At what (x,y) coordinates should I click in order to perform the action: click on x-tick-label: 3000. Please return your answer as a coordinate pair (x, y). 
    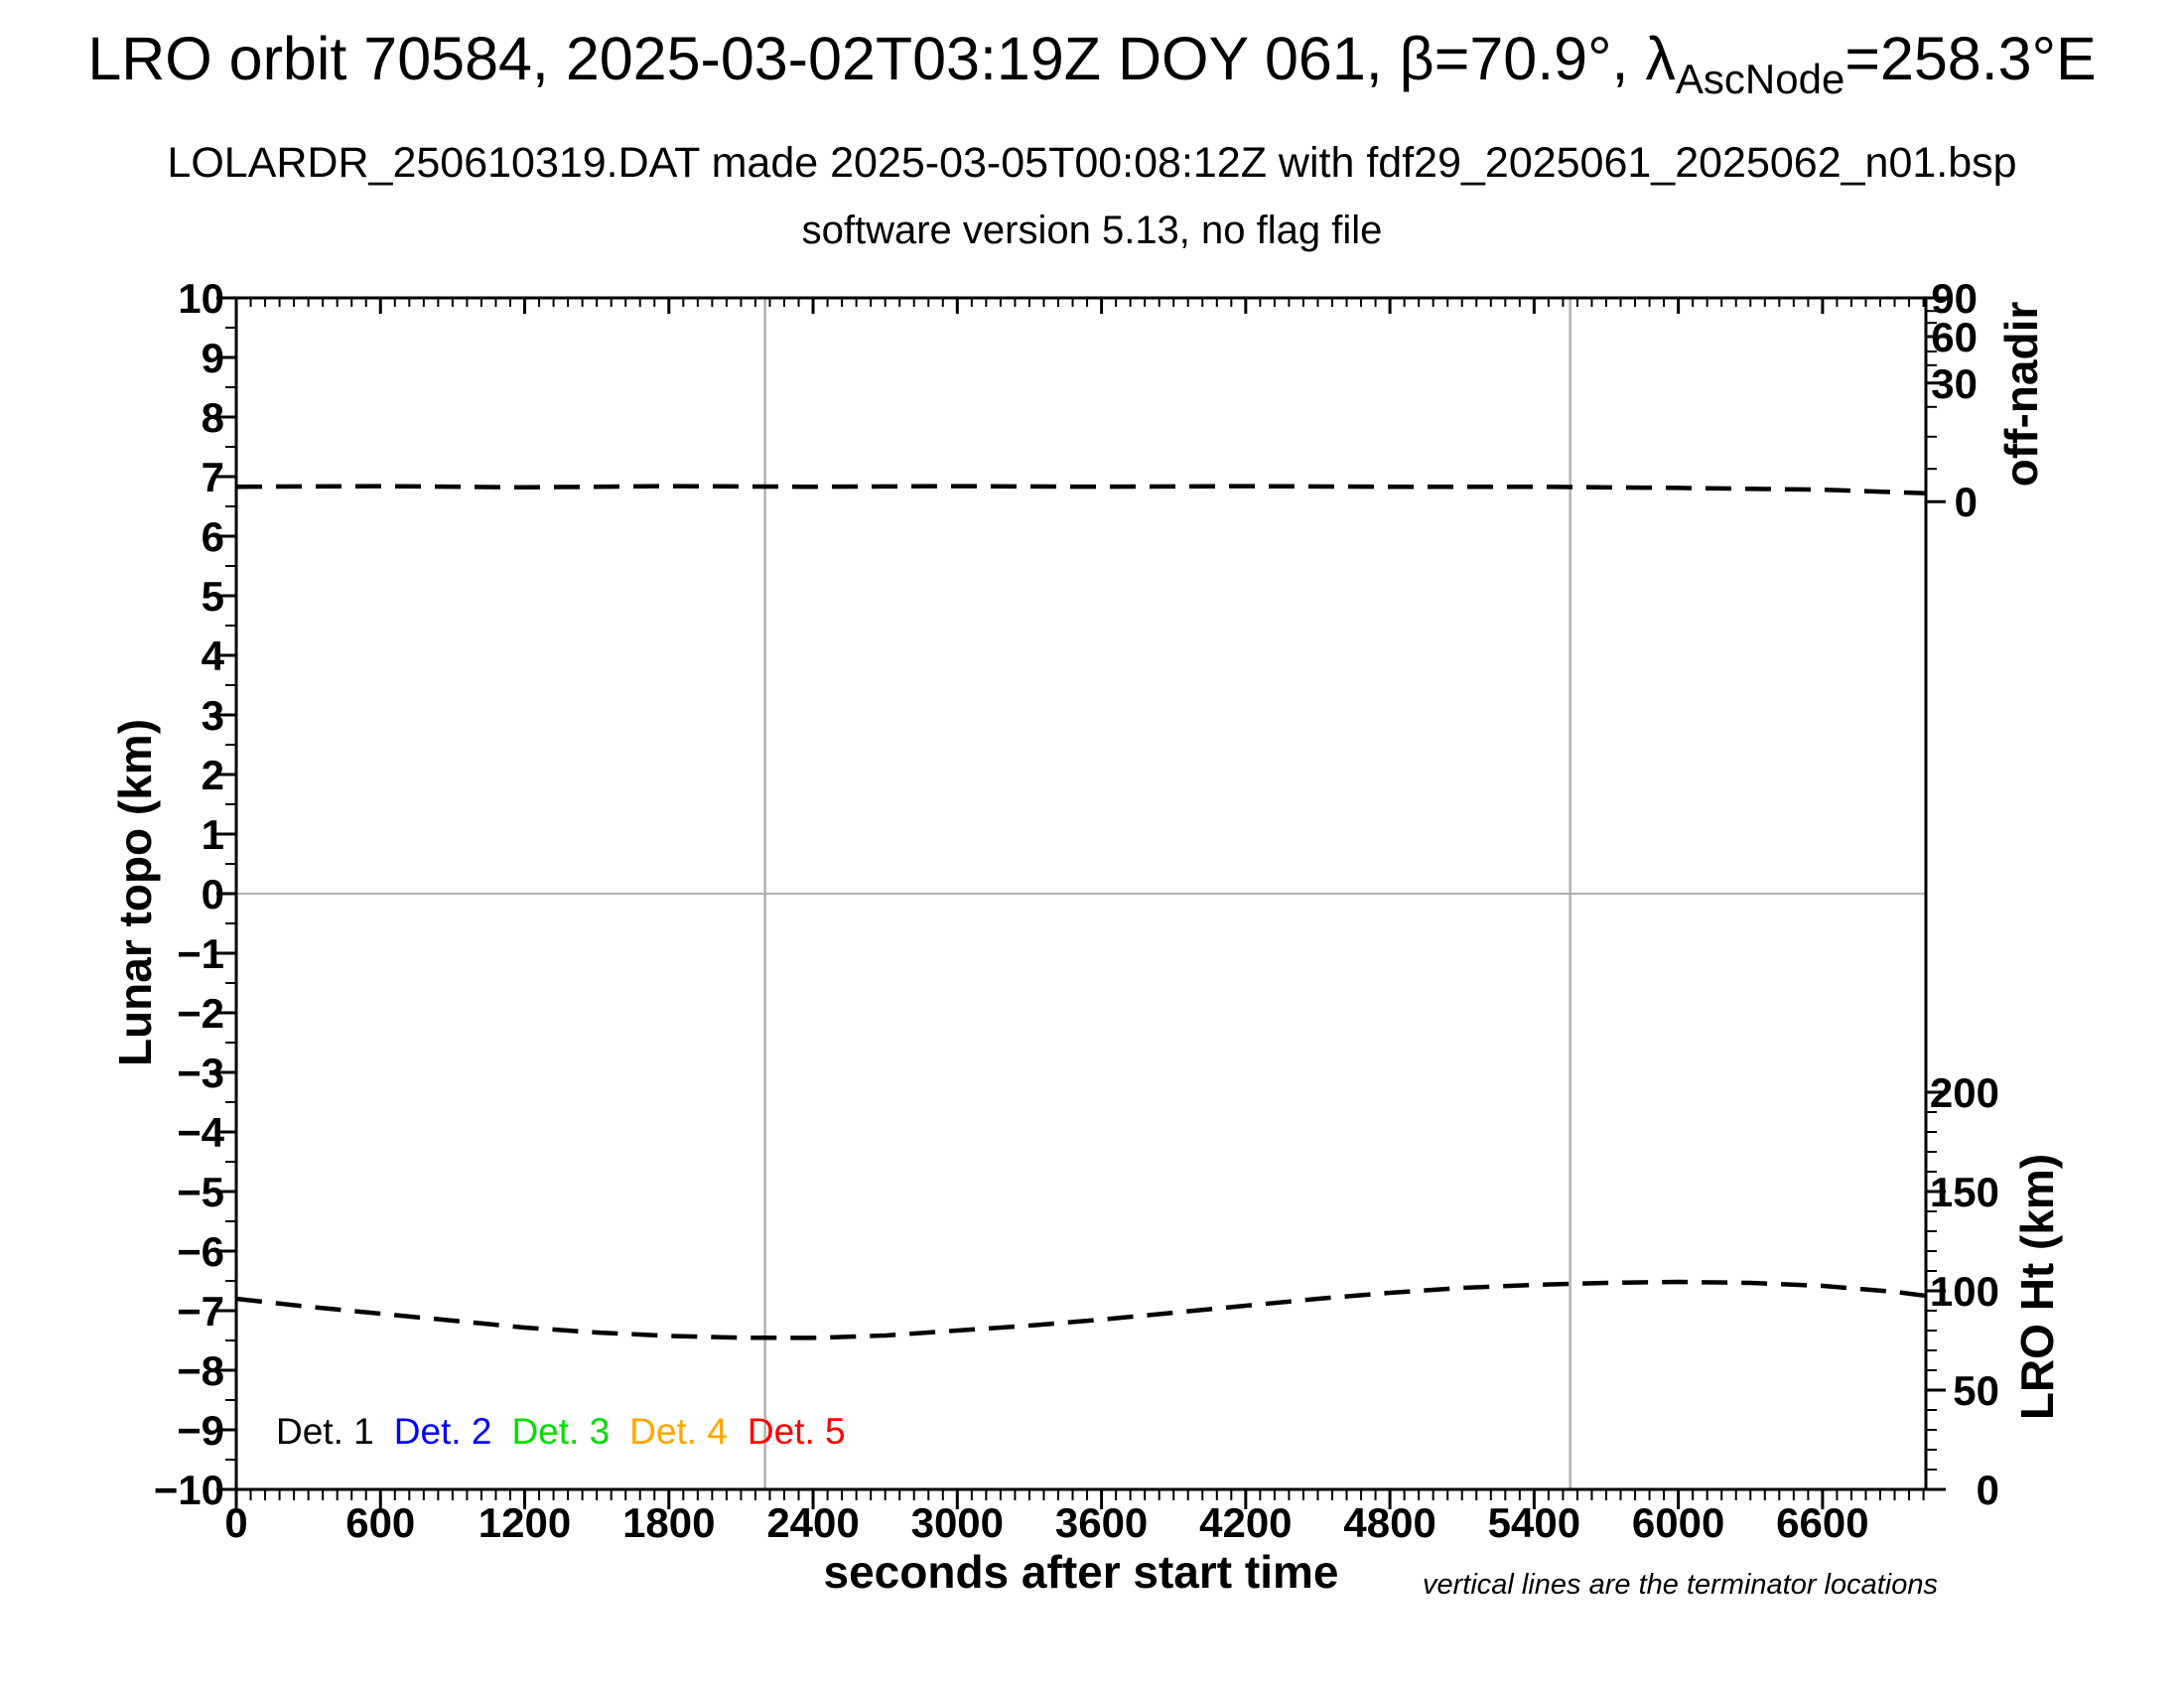
    Looking at the image, I should click on (957, 1522).